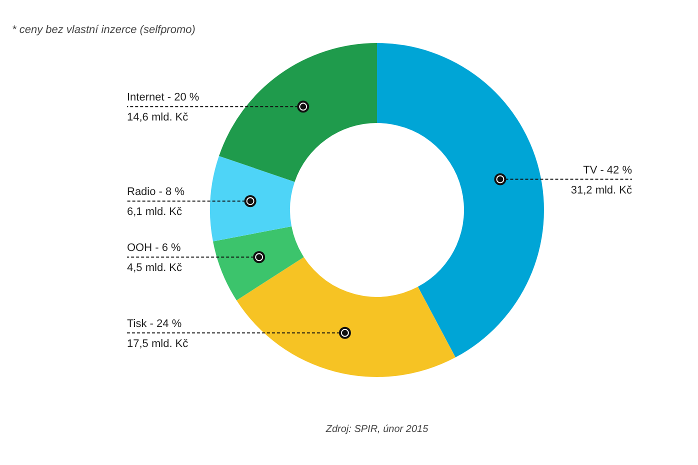 The image size is (698, 465). I want to click on data-label: 4,5 mld. Kč, so click(155, 268).